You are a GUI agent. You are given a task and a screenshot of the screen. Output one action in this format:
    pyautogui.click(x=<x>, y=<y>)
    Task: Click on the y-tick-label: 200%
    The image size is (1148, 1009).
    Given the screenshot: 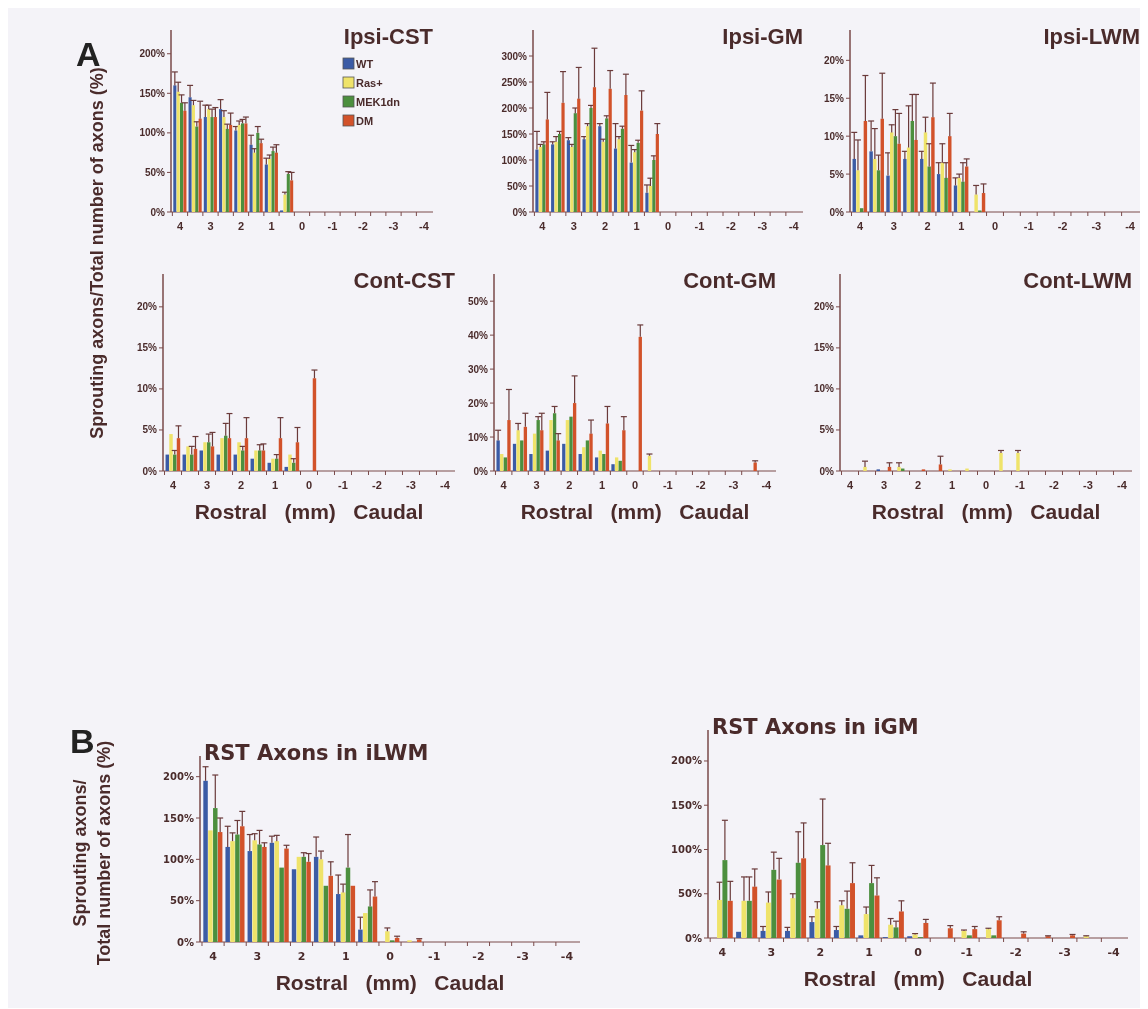 What is the action you would take?
    pyautogui.click(x=686, y=761)
    